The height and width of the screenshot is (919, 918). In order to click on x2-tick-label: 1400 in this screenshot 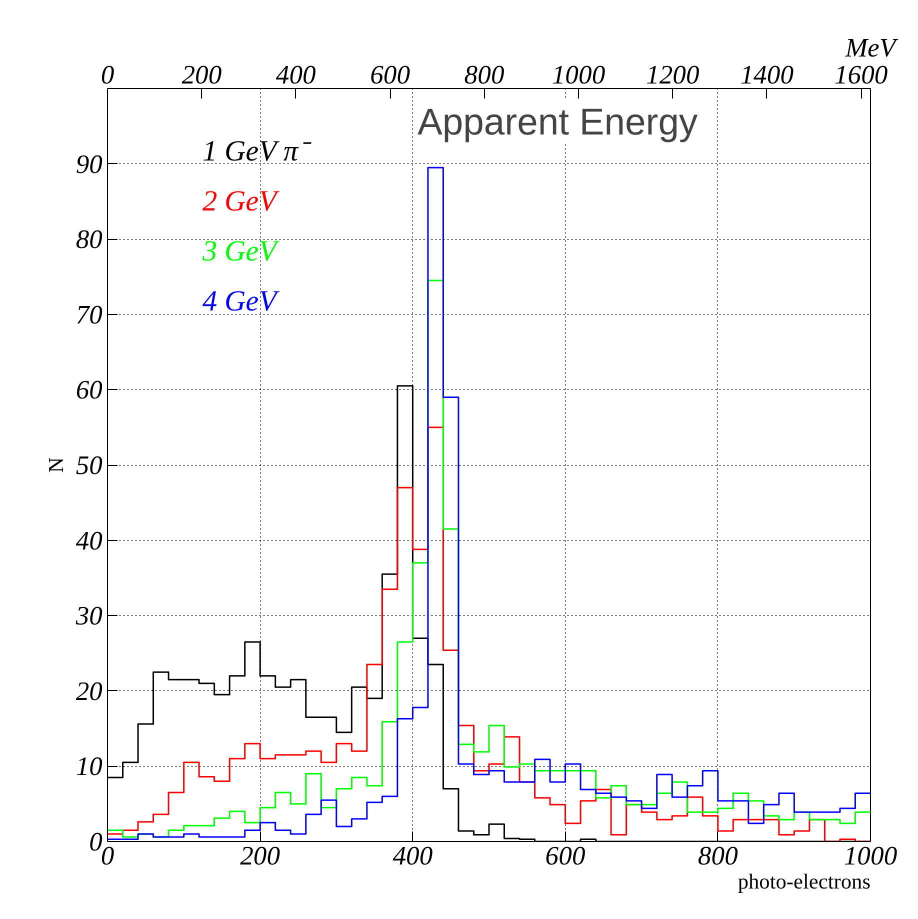, I will do `click(767, 75)`.